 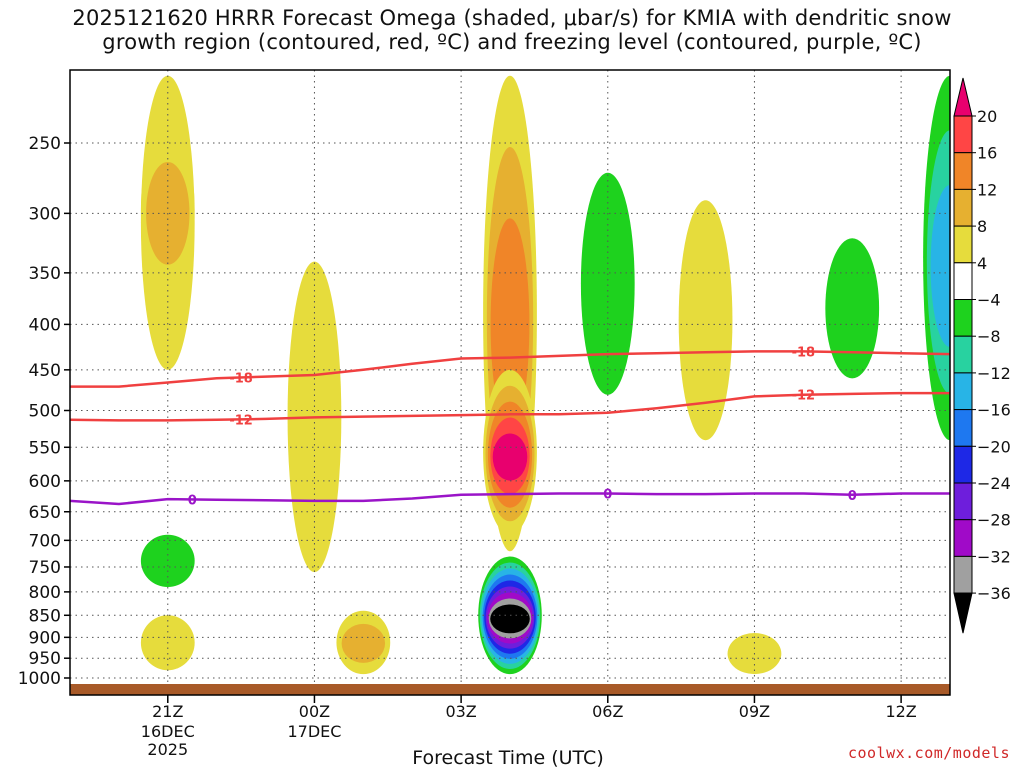 I want to click on y-tick-label-450: 450, so click(x=45, y=371).